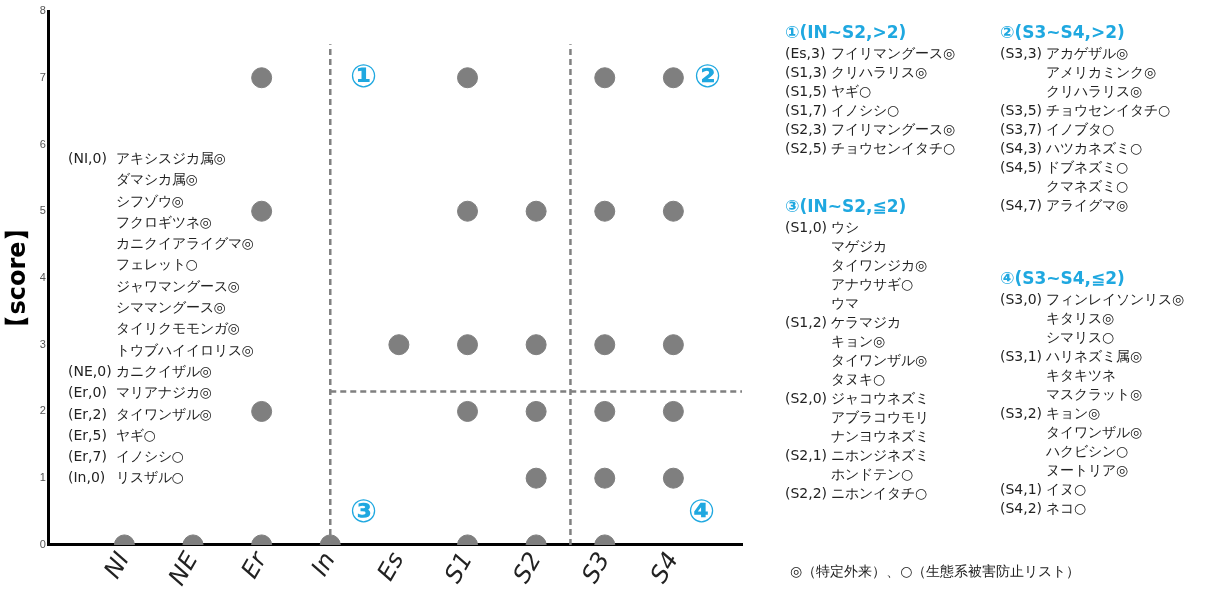 Image resolution: width=1212 pixels, height=594 pixels. What do you see at coordinates (844, 323) in the screenshot?
I see `text: (S1,2) ケラマジカ` at bounding box center [844, 323].